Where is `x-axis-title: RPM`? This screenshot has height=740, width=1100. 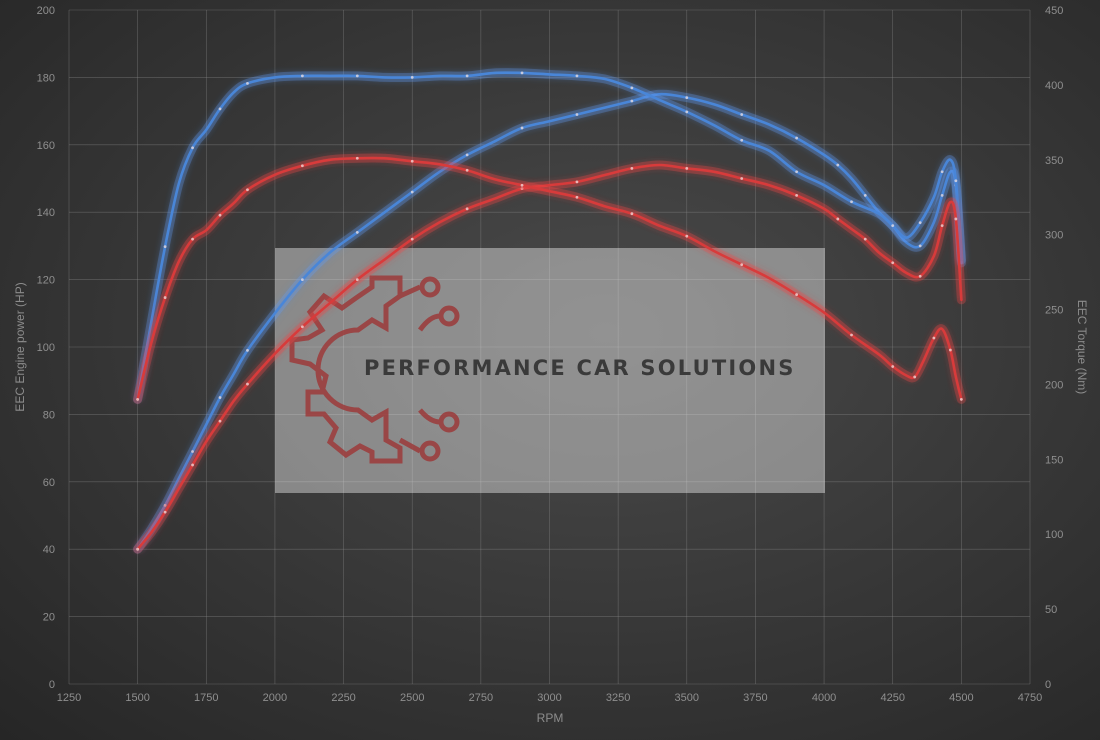 x-axis-title: RPM is located at coordinates (550, 718).